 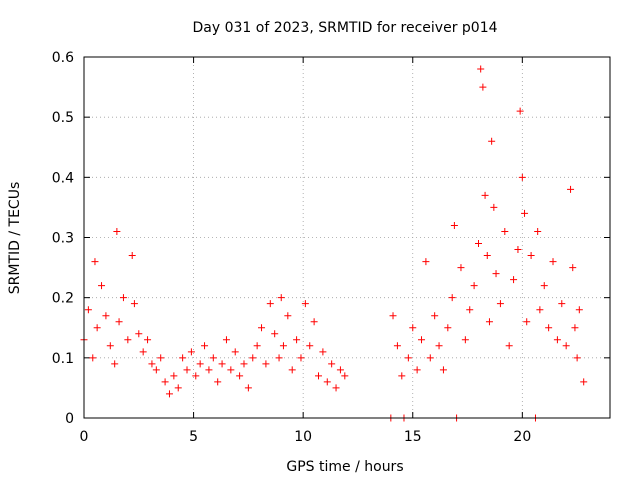 I want to click on x-tick-label: 10, so click(x=303, y=437).